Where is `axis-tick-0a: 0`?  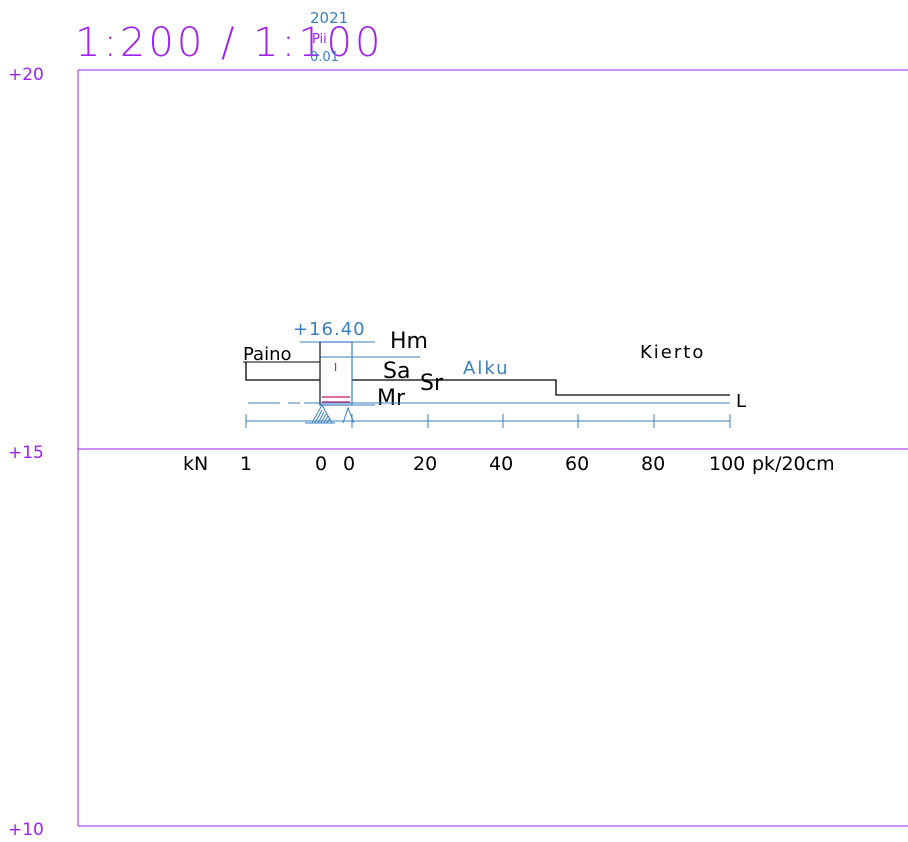 axis-tick-0a: 0 is located at coordinates (321, 464).